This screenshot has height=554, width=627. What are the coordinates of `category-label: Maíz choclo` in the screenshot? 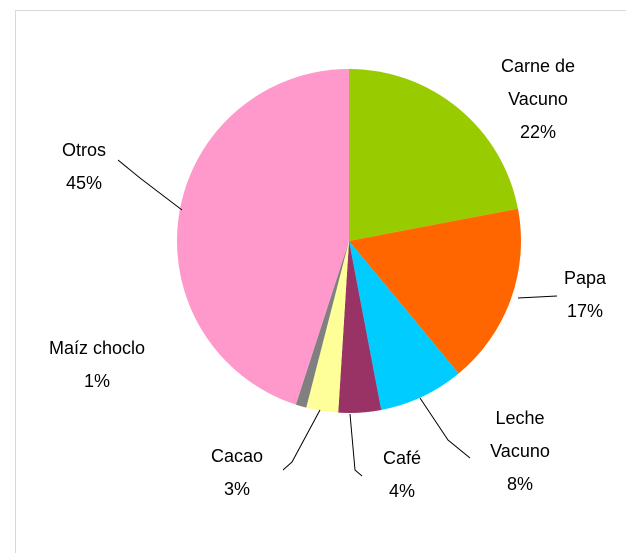 It's located at (97, 348).